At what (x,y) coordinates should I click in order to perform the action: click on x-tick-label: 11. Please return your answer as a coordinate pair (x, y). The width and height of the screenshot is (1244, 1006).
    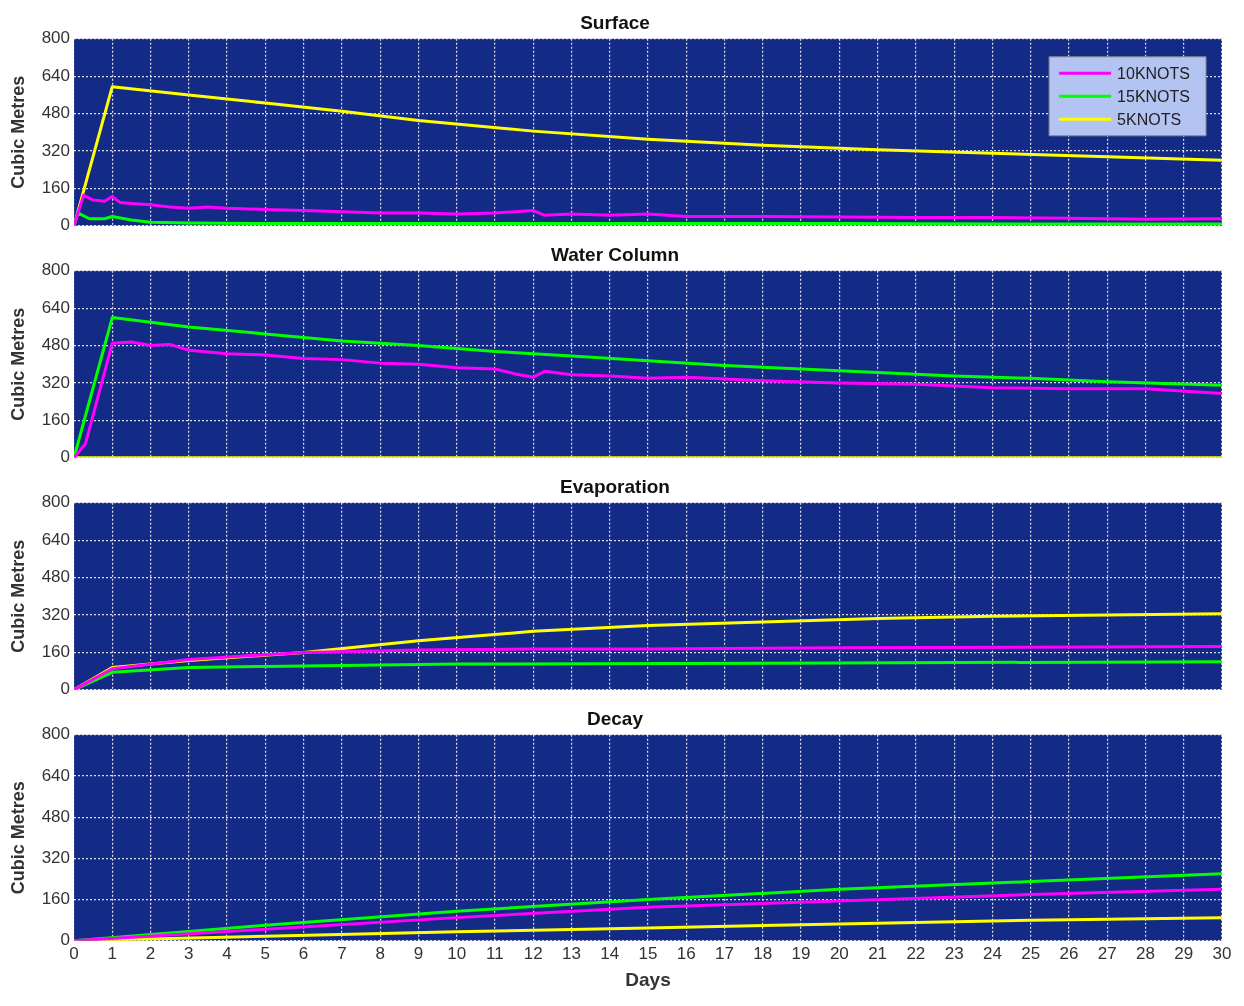
    Looking at the image, I should click on (495, 953).